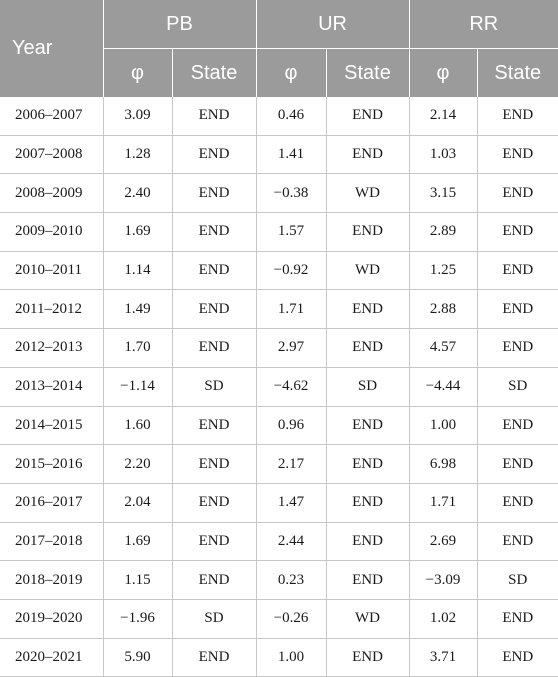  I want to click on year-cell: 2018–2019, so click(52, 580).